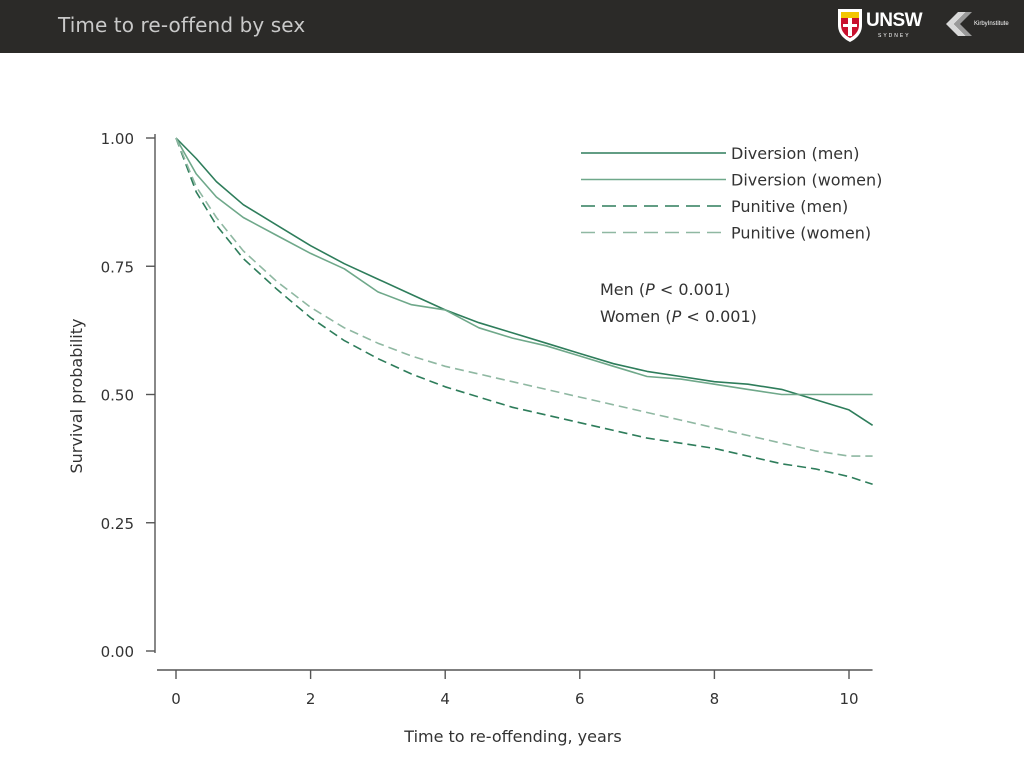  I want to click on x-tick-label: 0, so click(176, 699).